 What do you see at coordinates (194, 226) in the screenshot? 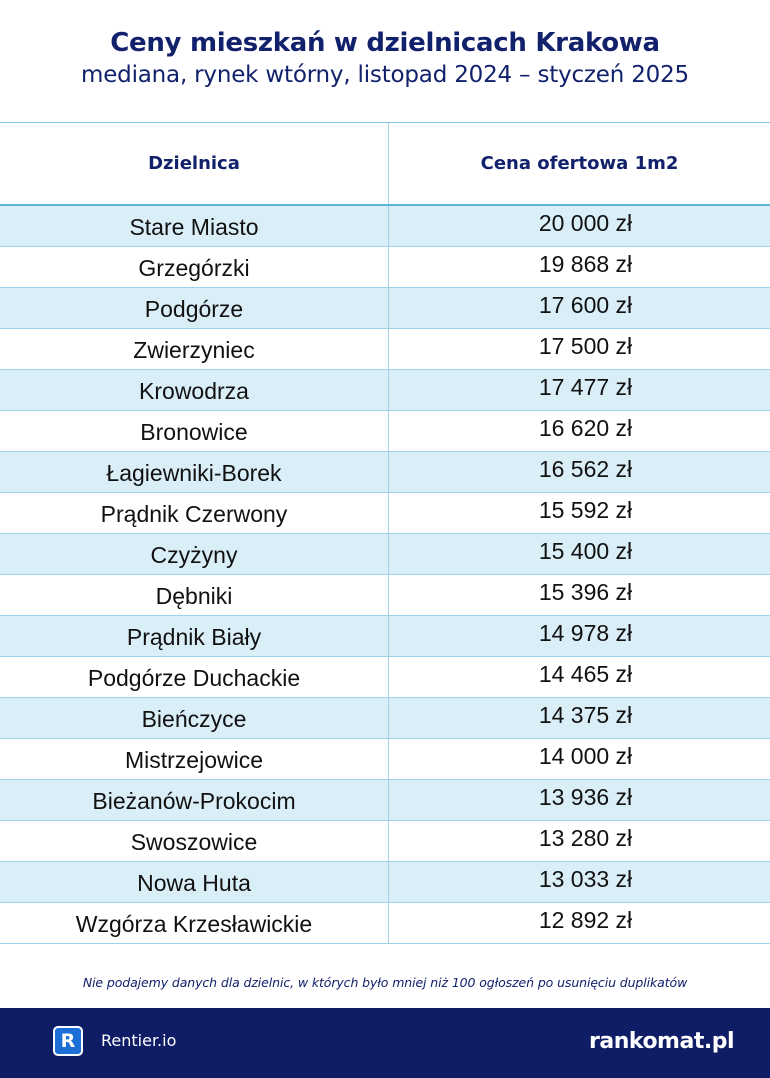
I see `district-cell: Stare Miasto` at bounding box center [194, 226].